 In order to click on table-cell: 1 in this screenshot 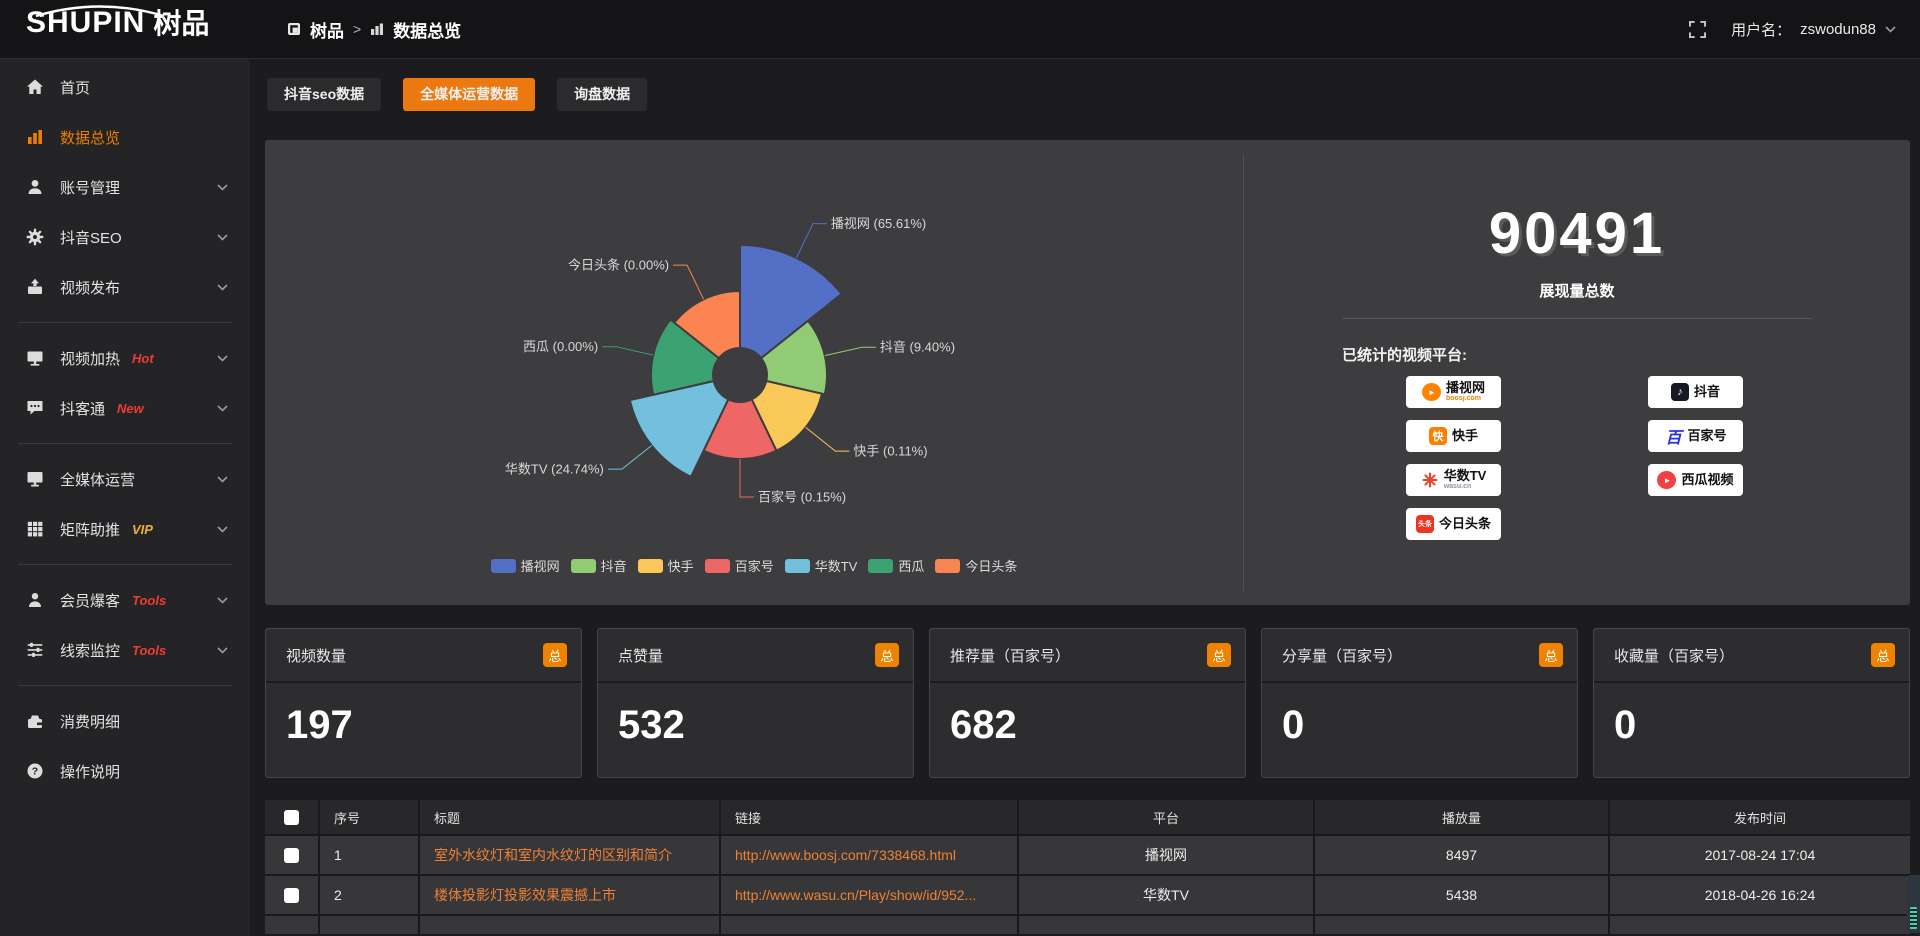, I will do `click(369, 855)`.